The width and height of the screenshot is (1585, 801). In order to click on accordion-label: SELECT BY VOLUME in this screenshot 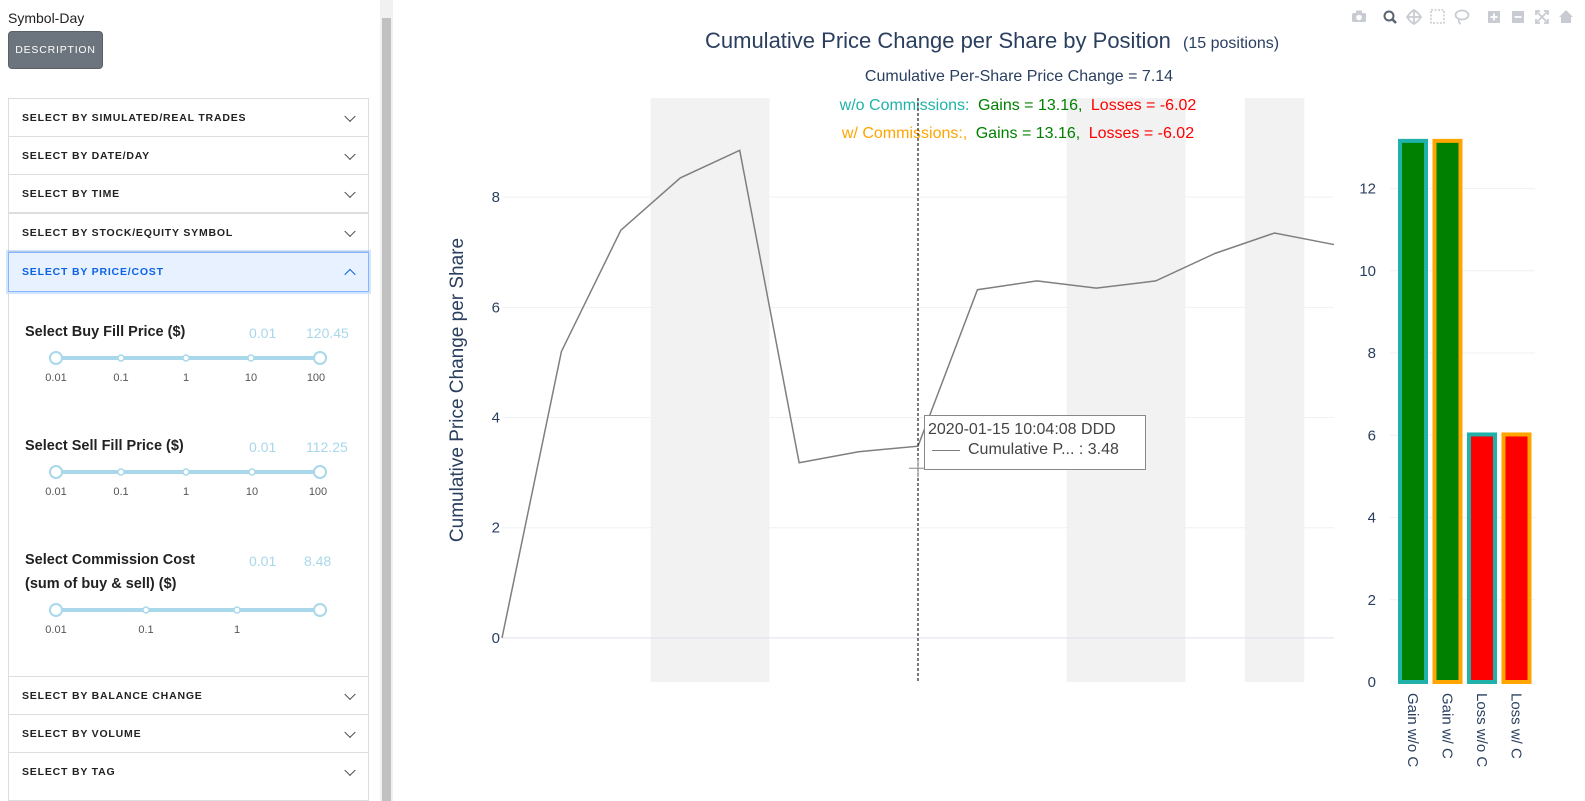, I will do `click(82, 733)`.